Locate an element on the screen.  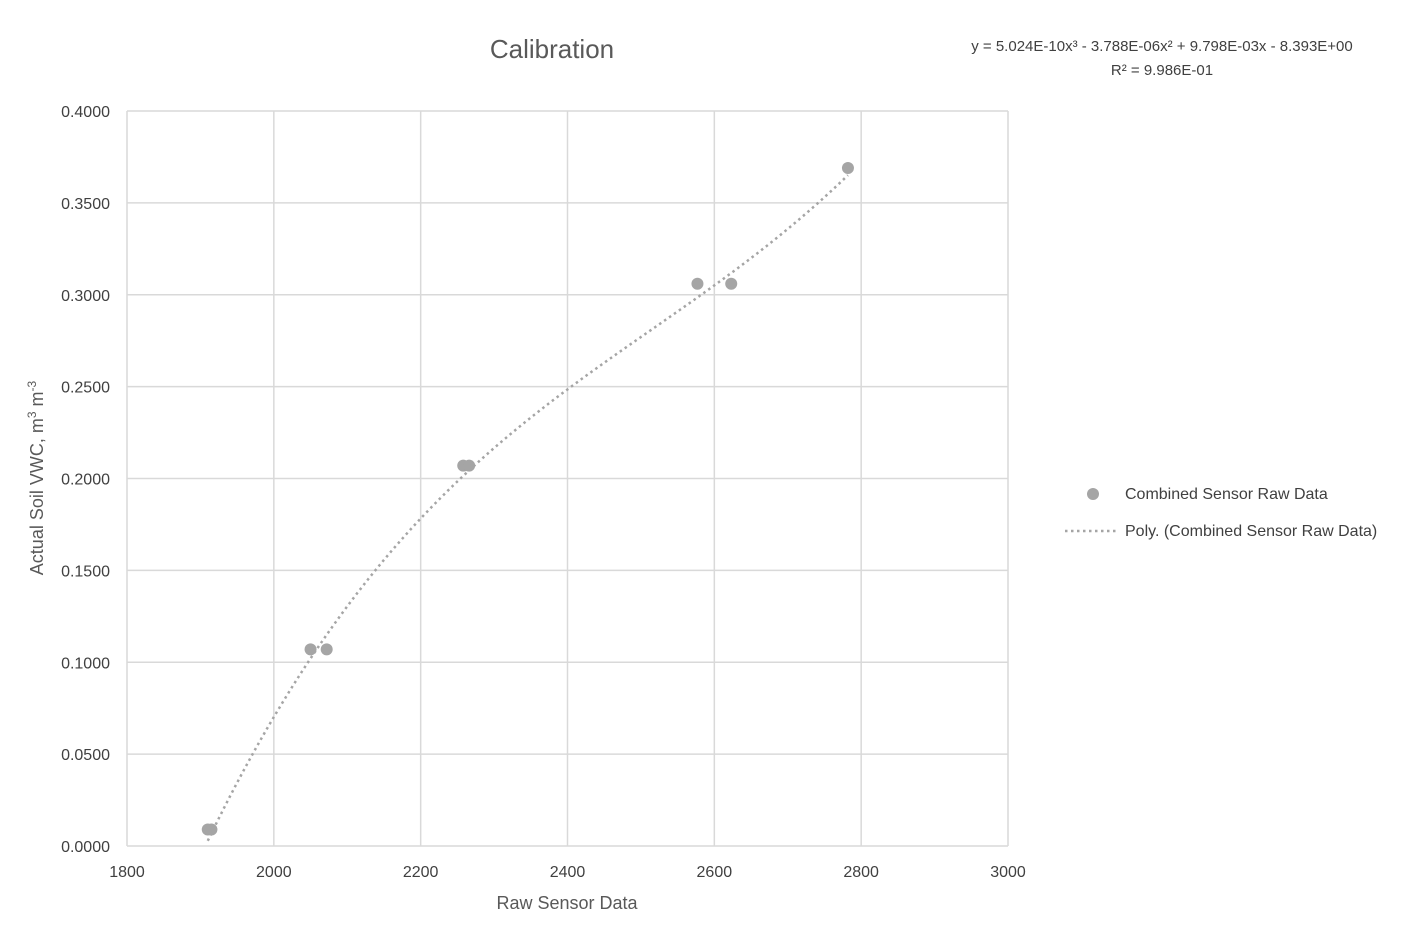
x-tick-label: 1800 is located at coordinates (127, 872).